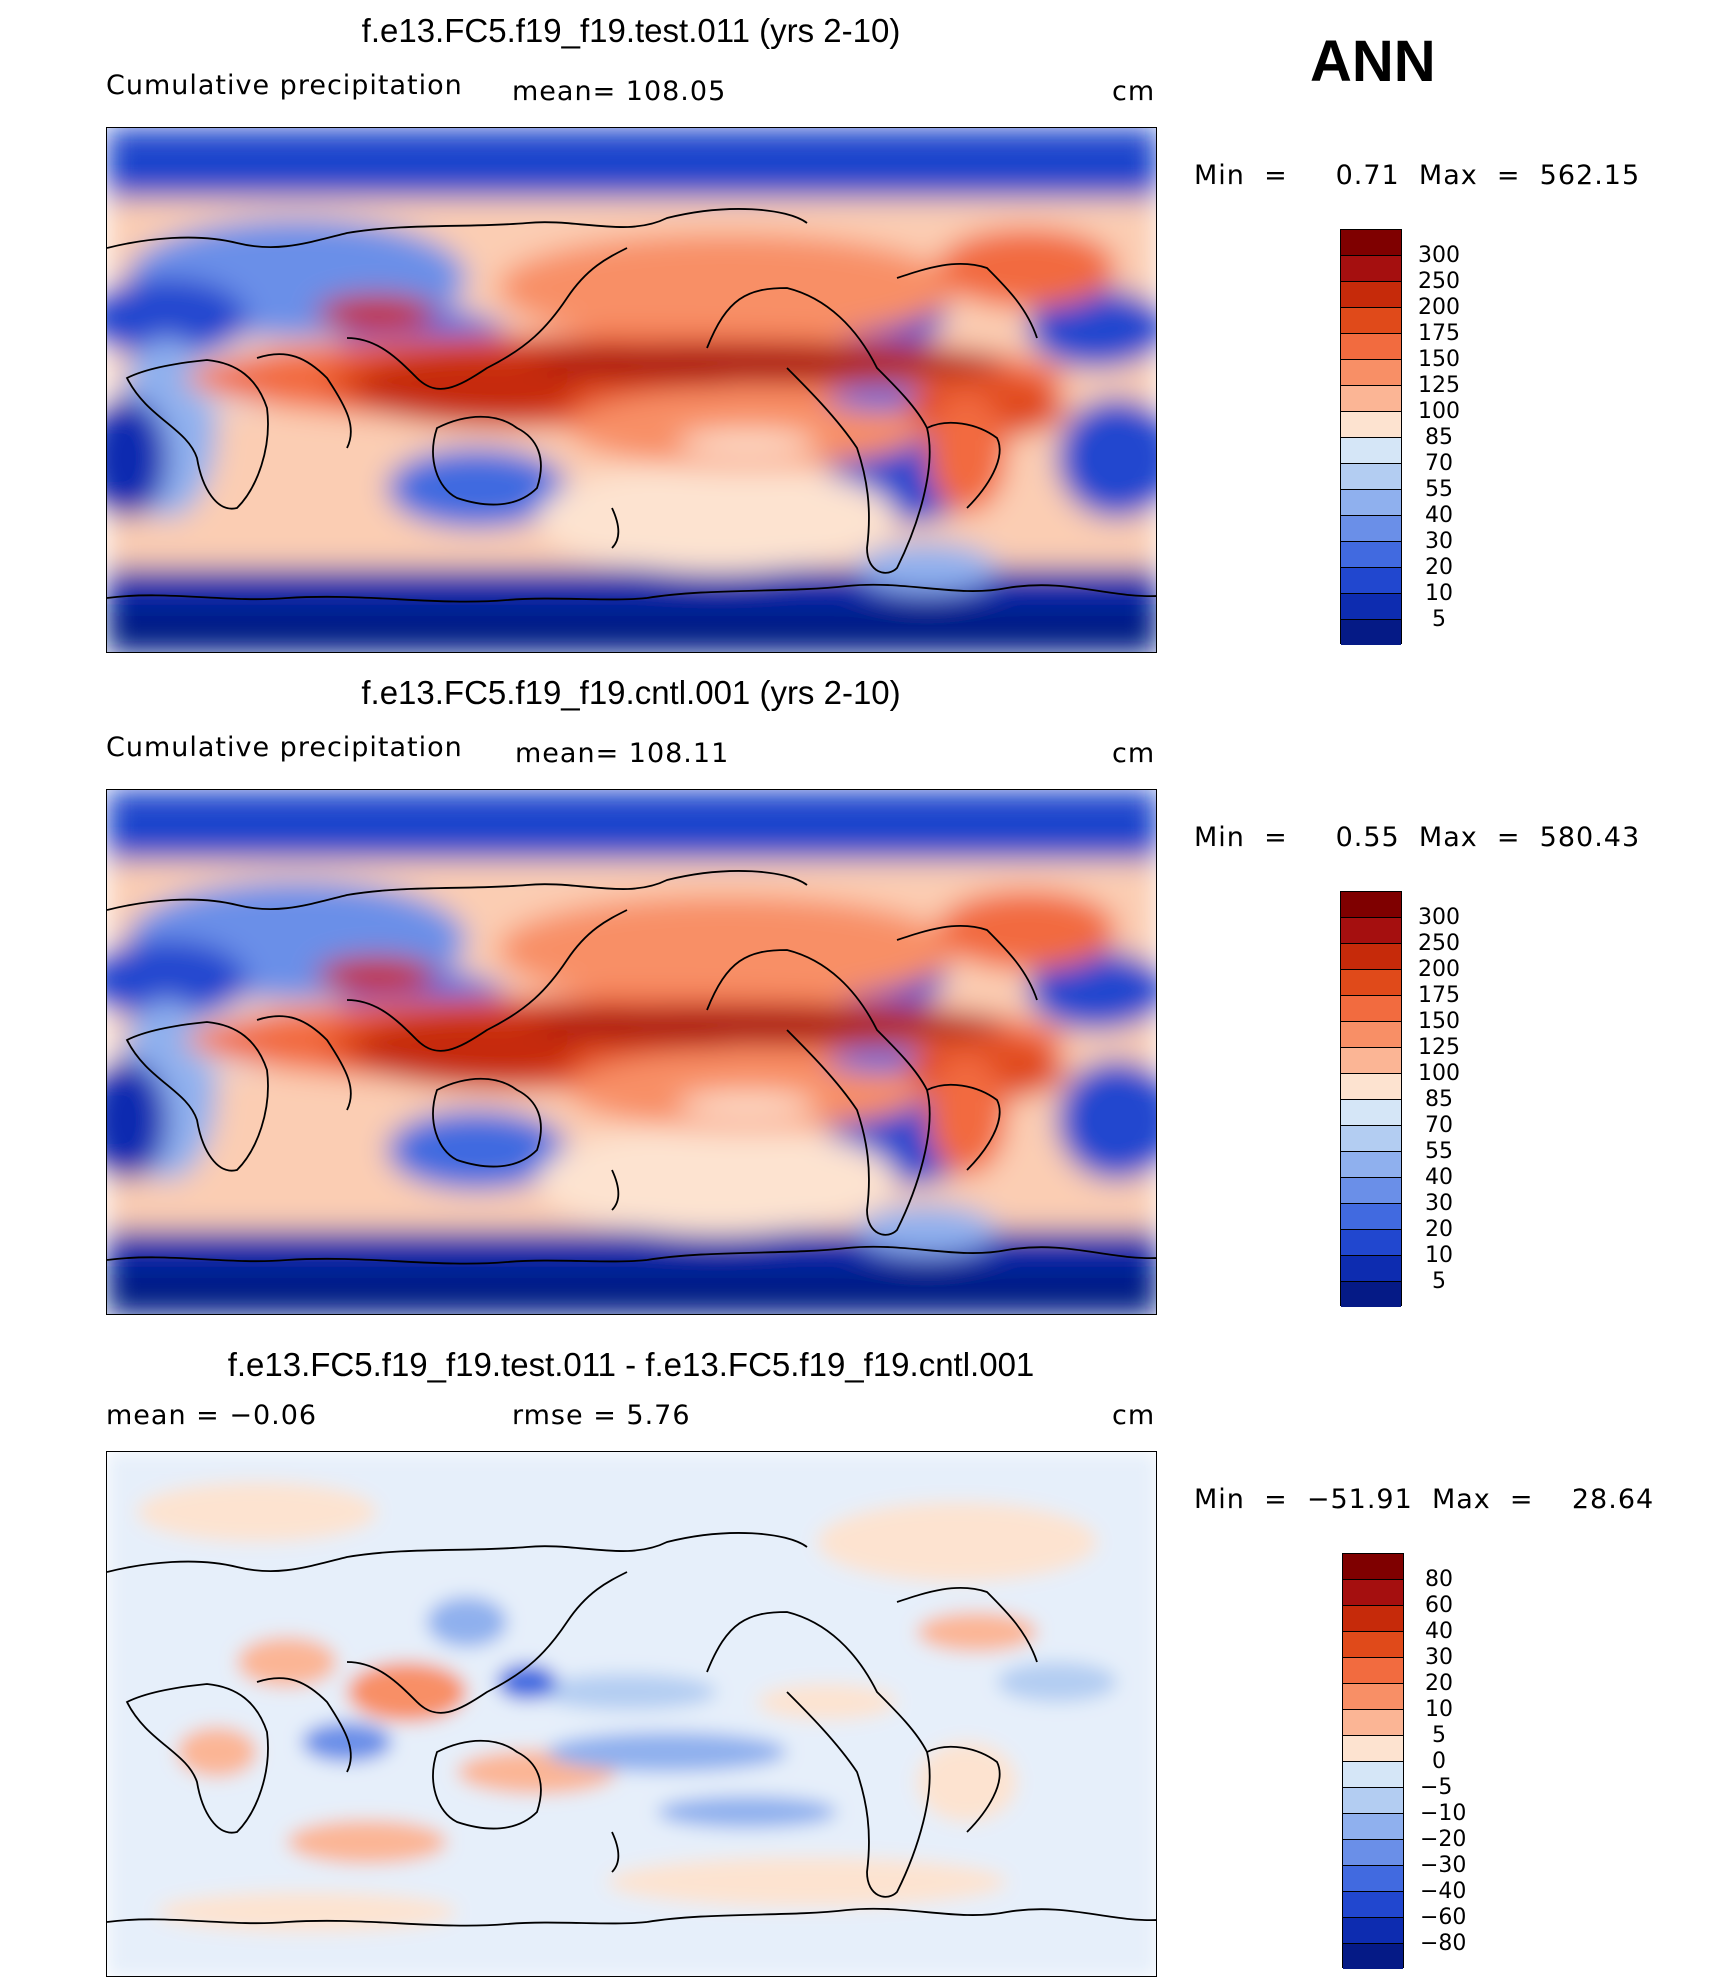 This screenshot has height=1977, width=1710. I want to click on colorbar-2-tick: 20, so click(1439, 1229).